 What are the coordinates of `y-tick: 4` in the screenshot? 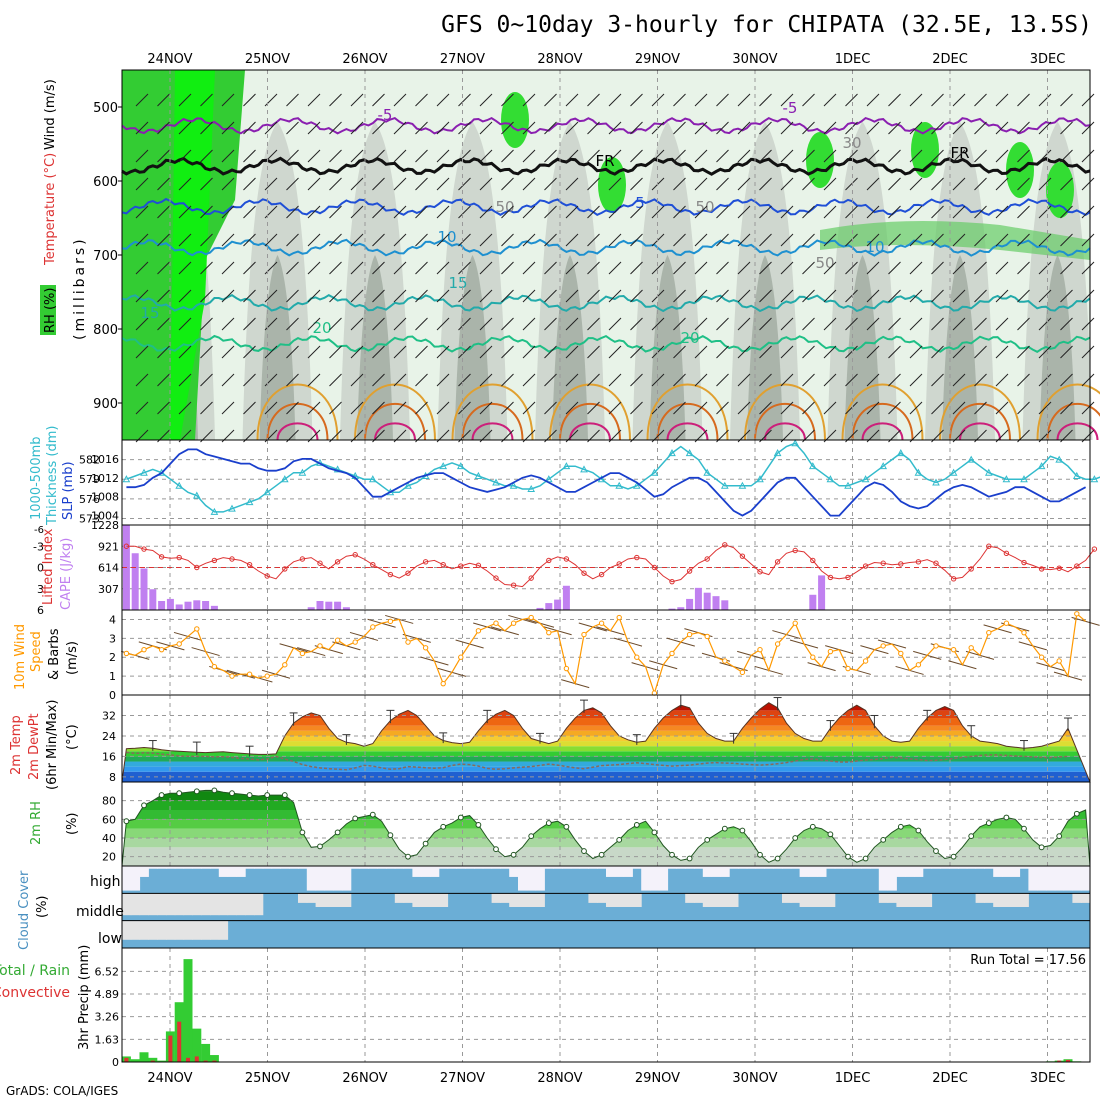 It's located at (112, 619).